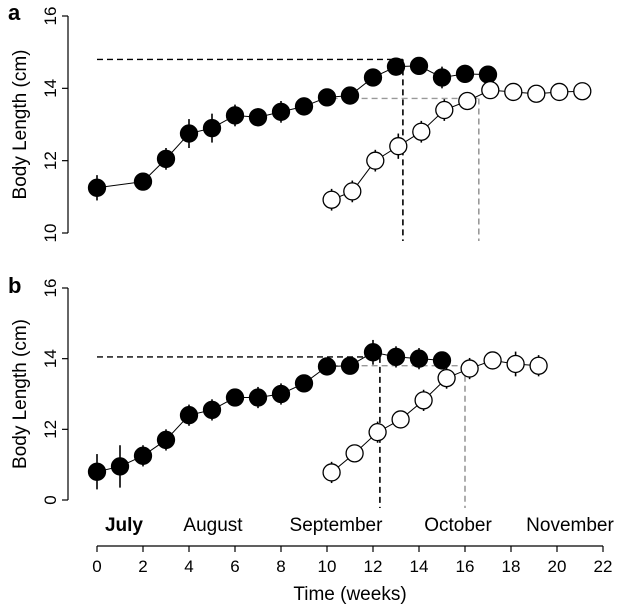 Image resolution: width=625 pixels, height=610 pixels. What do you see at coordinates (96, 566) in the screenshot?
I see `x-tick-label: 0` at bounding box center [96, 566].